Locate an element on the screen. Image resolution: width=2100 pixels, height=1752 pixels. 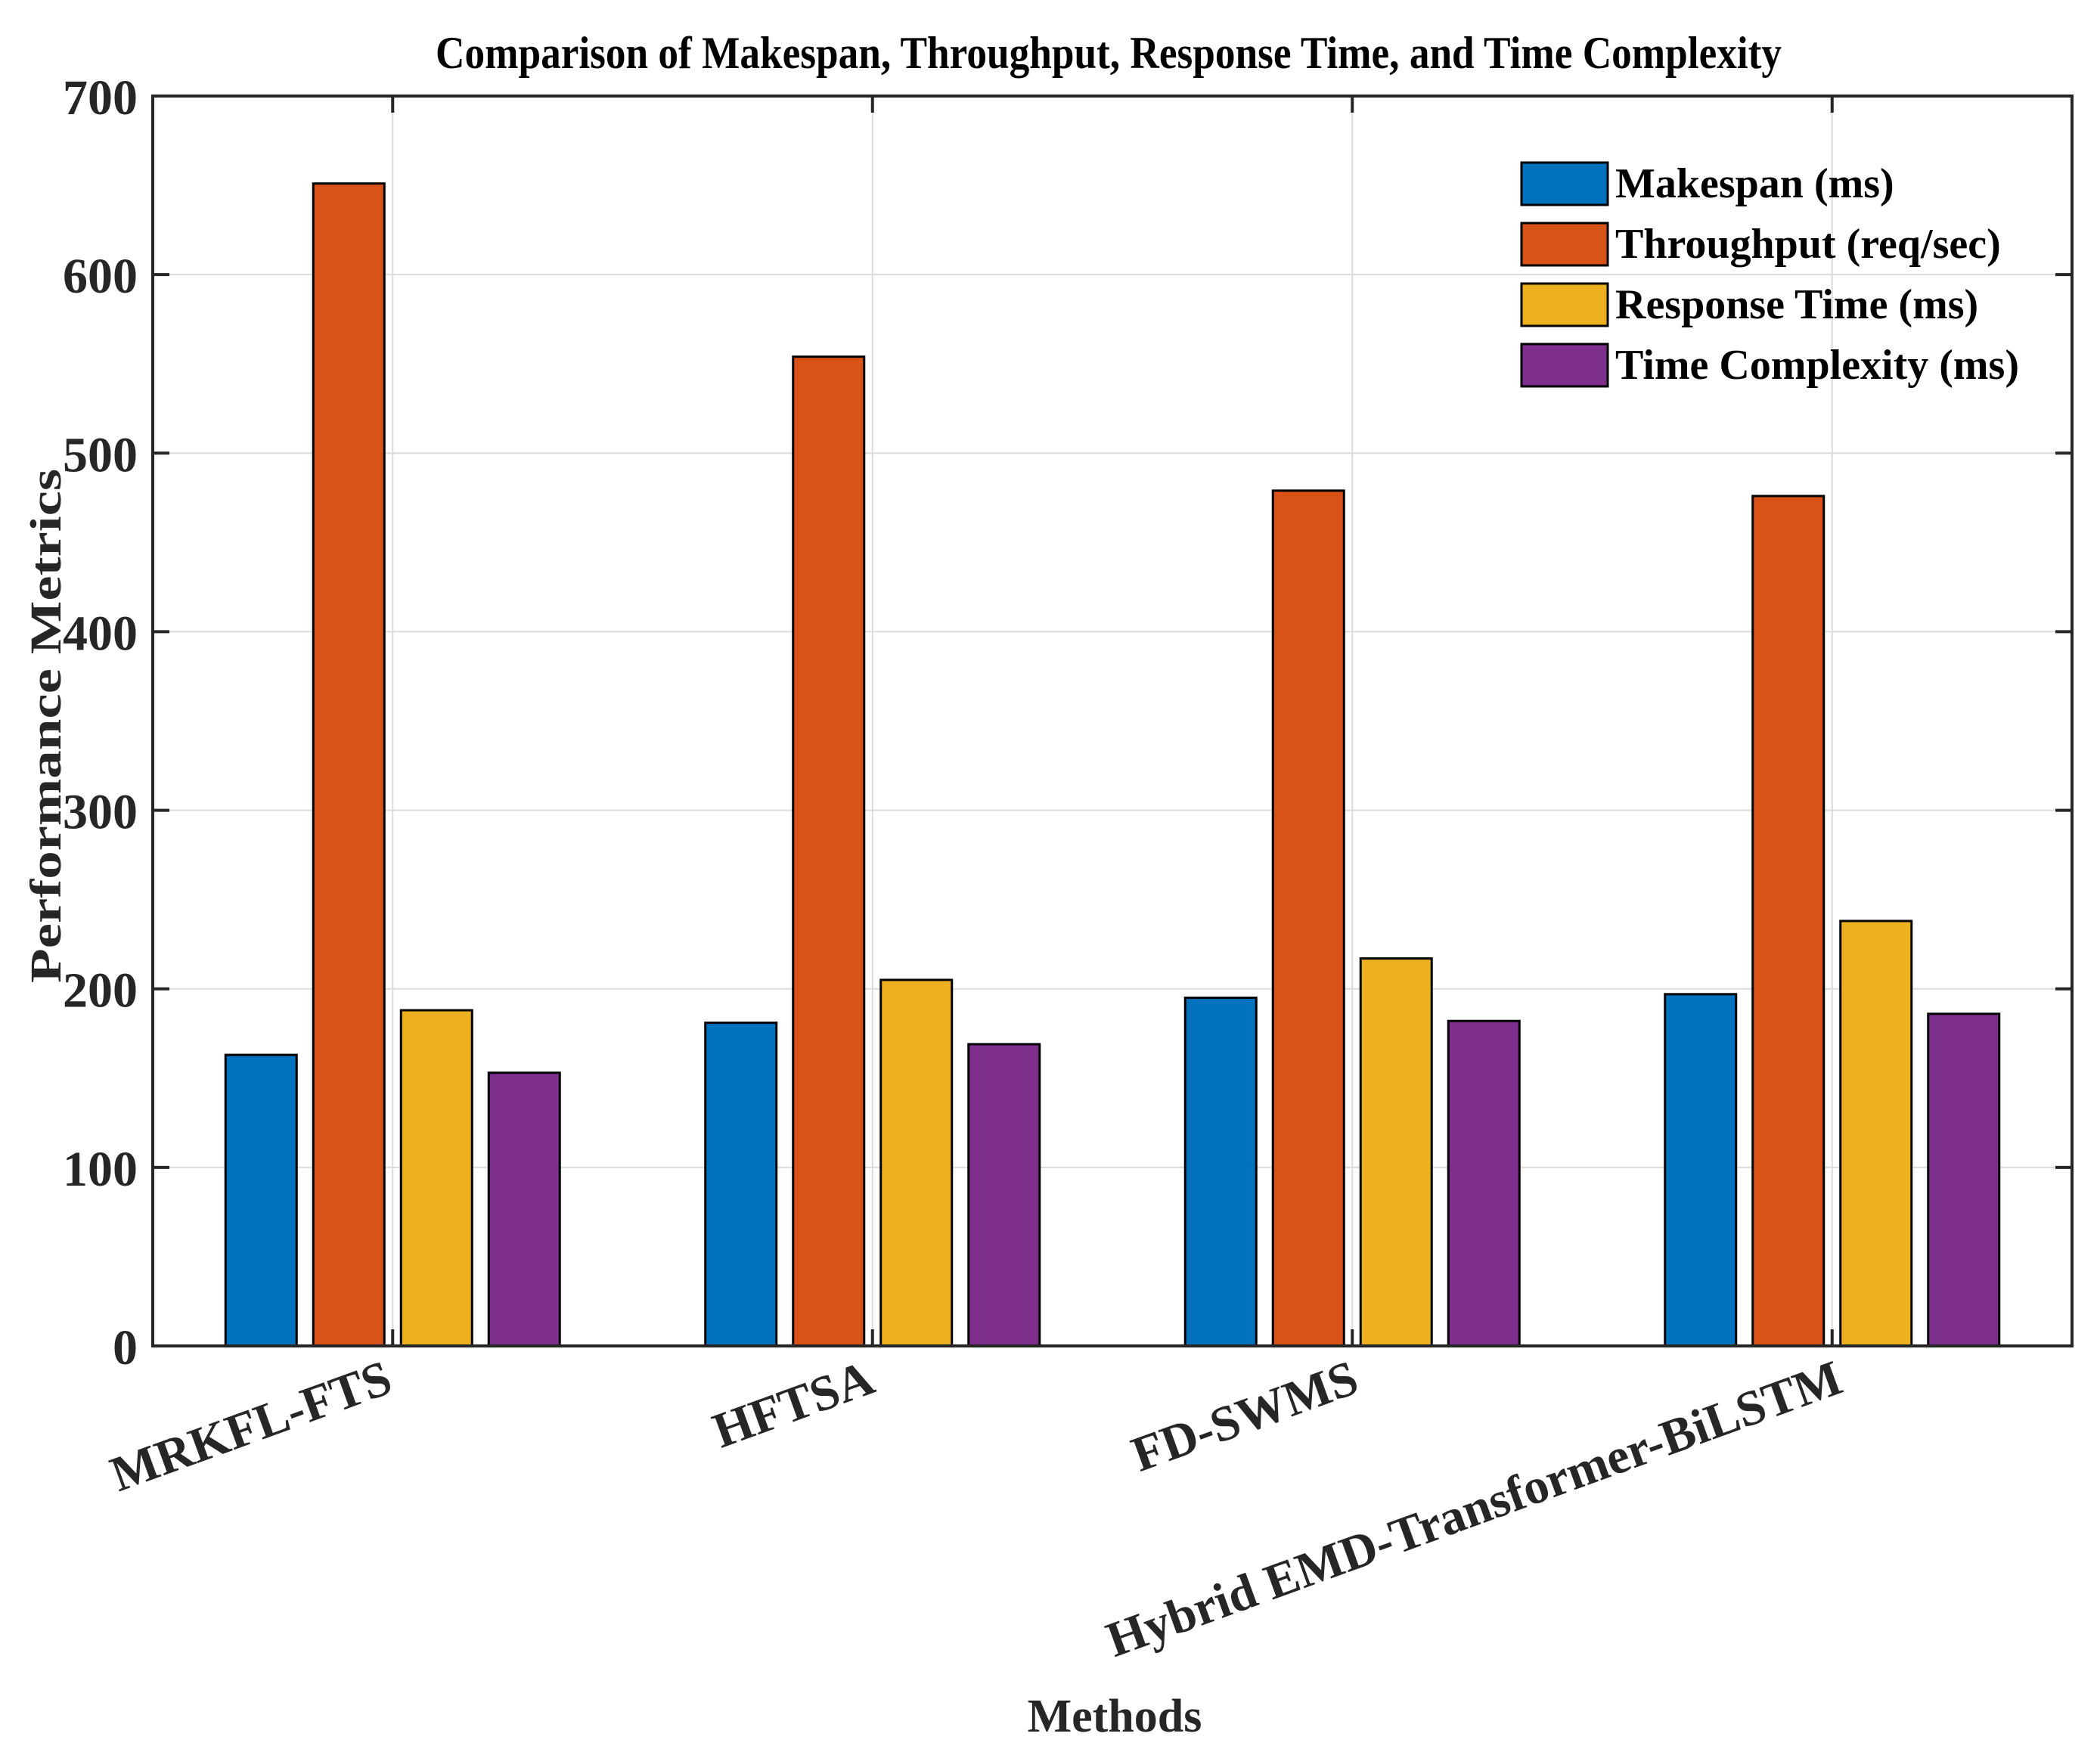
y-tick-label: 600 is located at coordinates (101, 276).